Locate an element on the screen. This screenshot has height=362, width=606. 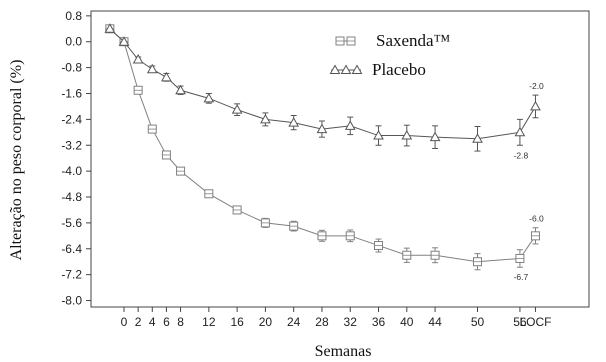
x-tick-label: 20 is located at coordinates (266, 322).